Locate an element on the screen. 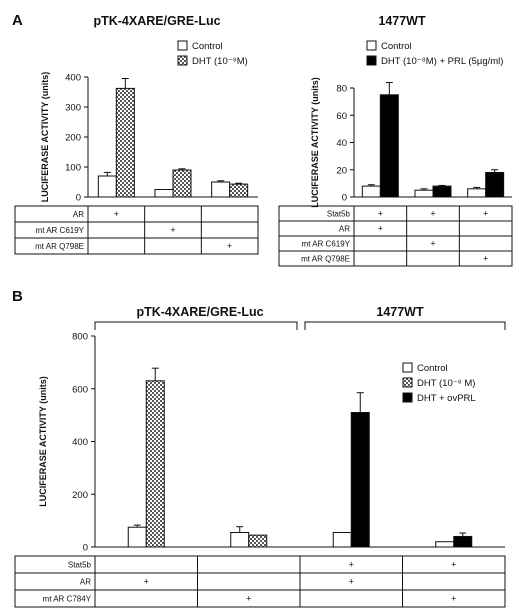 The width and height of the screenshot is (528, 613). legend-label: DHT (10⁻⁸ M) is located at coordinates (446, 383).